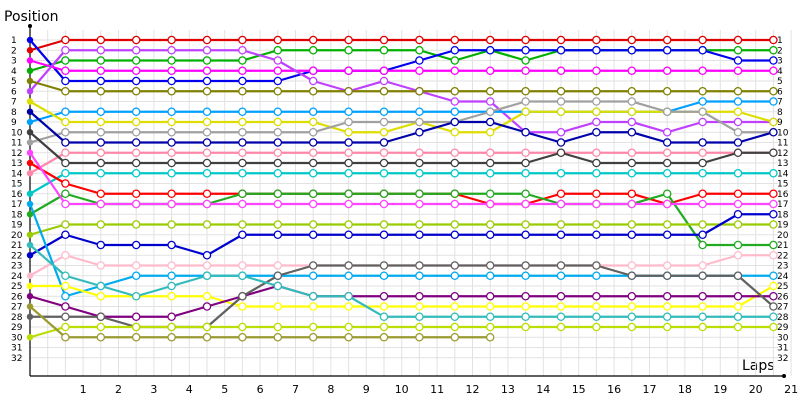  I want to click on y-tick-label-right: 2, so click(780, 51).